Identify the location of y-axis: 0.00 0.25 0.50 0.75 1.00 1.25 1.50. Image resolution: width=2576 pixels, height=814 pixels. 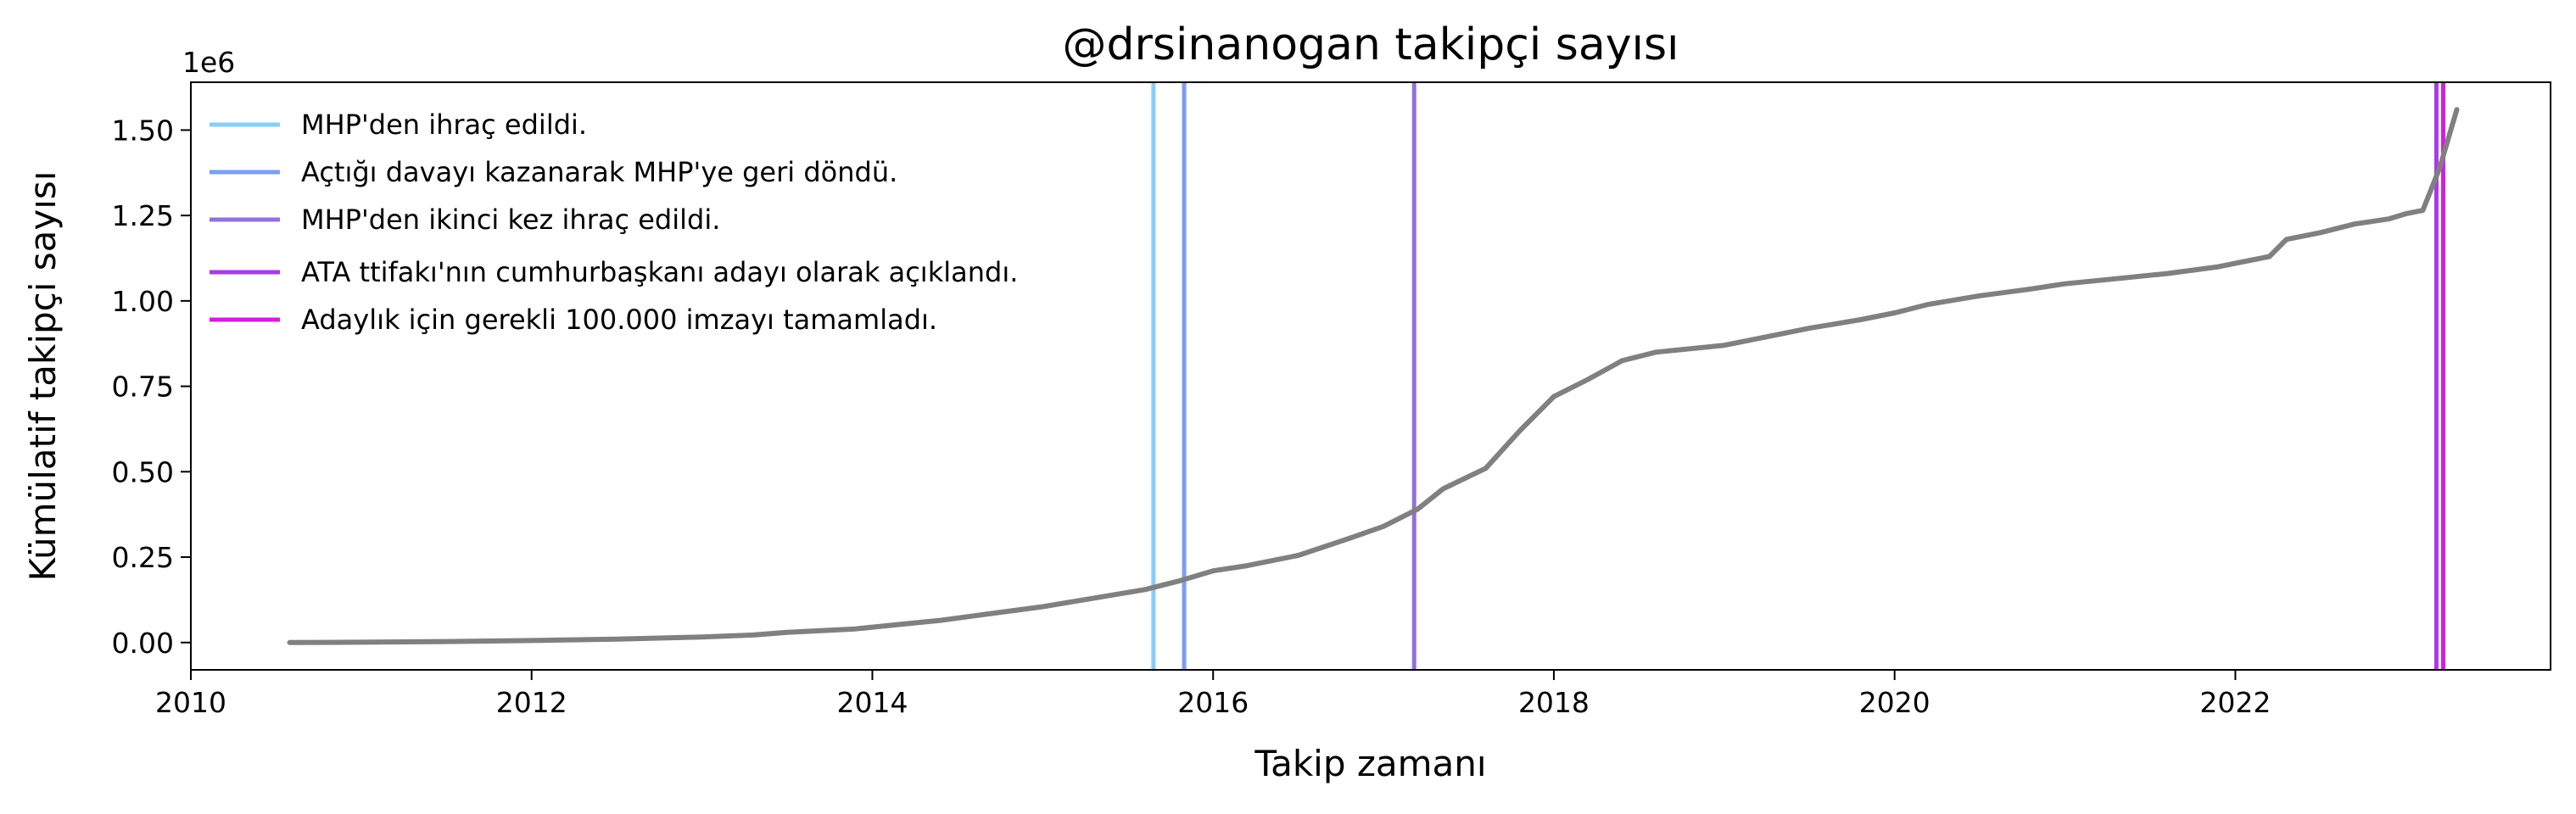
(151, 387).